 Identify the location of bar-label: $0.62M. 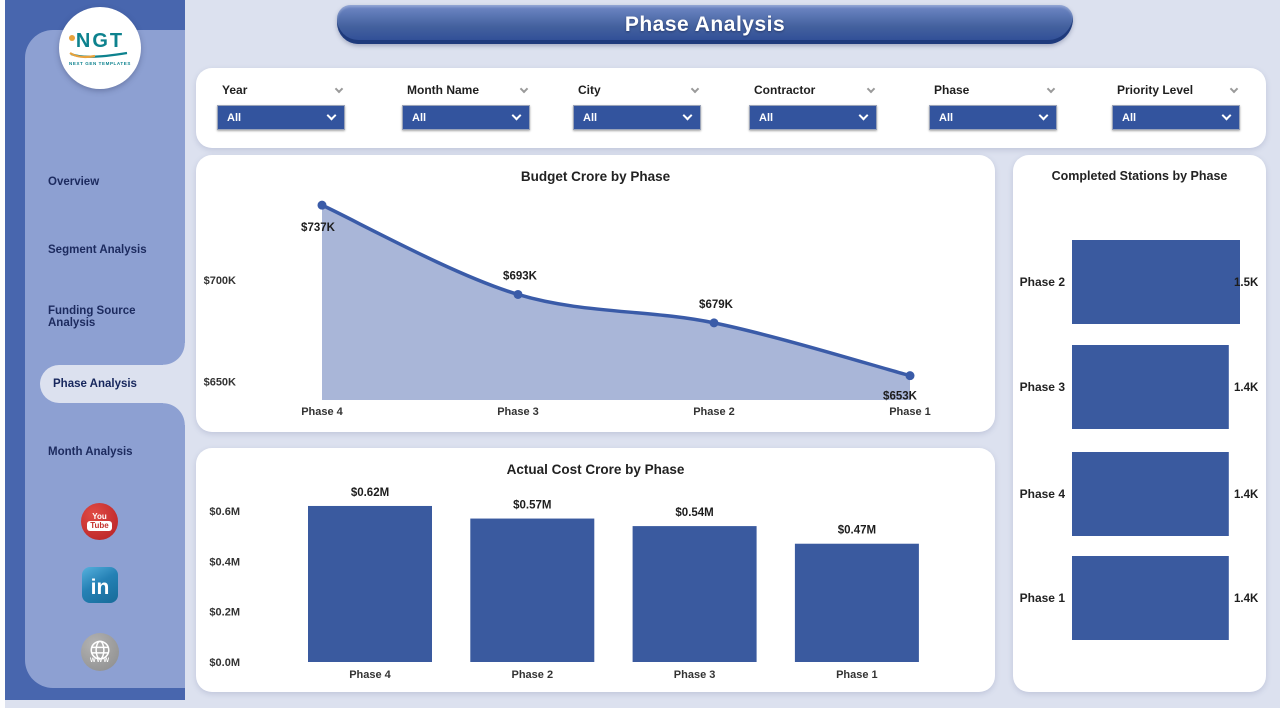
(370, 493).